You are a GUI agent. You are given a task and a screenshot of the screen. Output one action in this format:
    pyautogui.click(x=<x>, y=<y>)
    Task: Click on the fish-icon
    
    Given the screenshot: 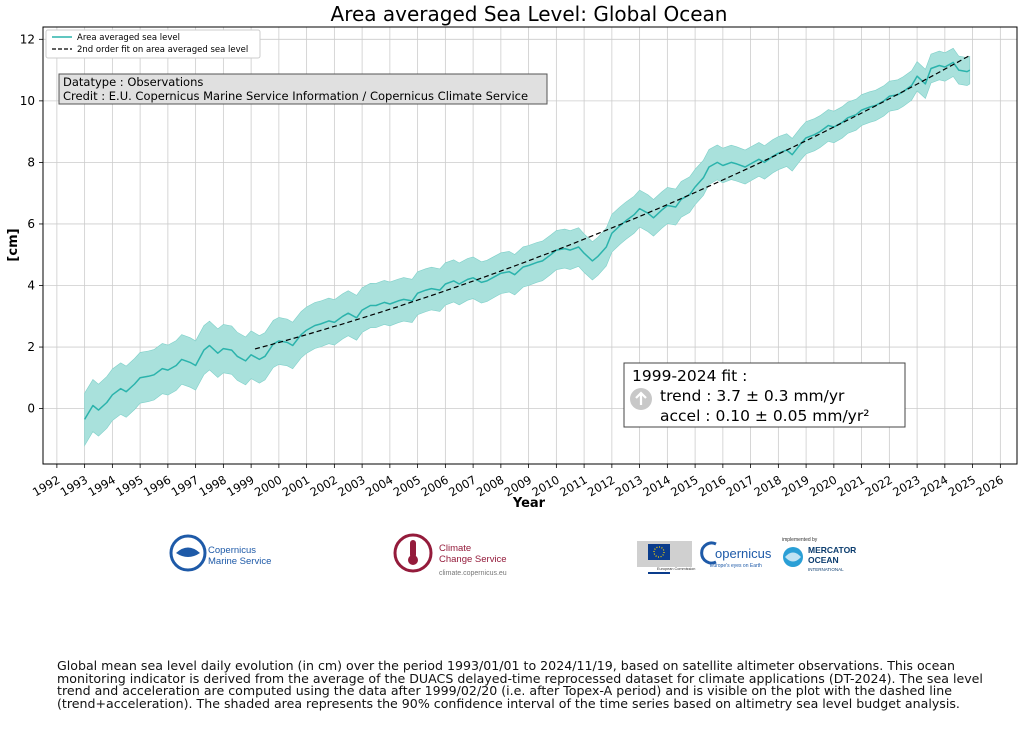 What is the action you would take?
    pyautogui.click(x=188, y=552)
    